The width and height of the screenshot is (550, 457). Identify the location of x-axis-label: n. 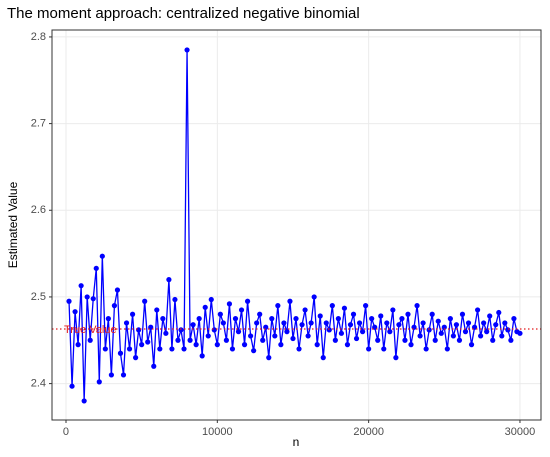
(296, 442).